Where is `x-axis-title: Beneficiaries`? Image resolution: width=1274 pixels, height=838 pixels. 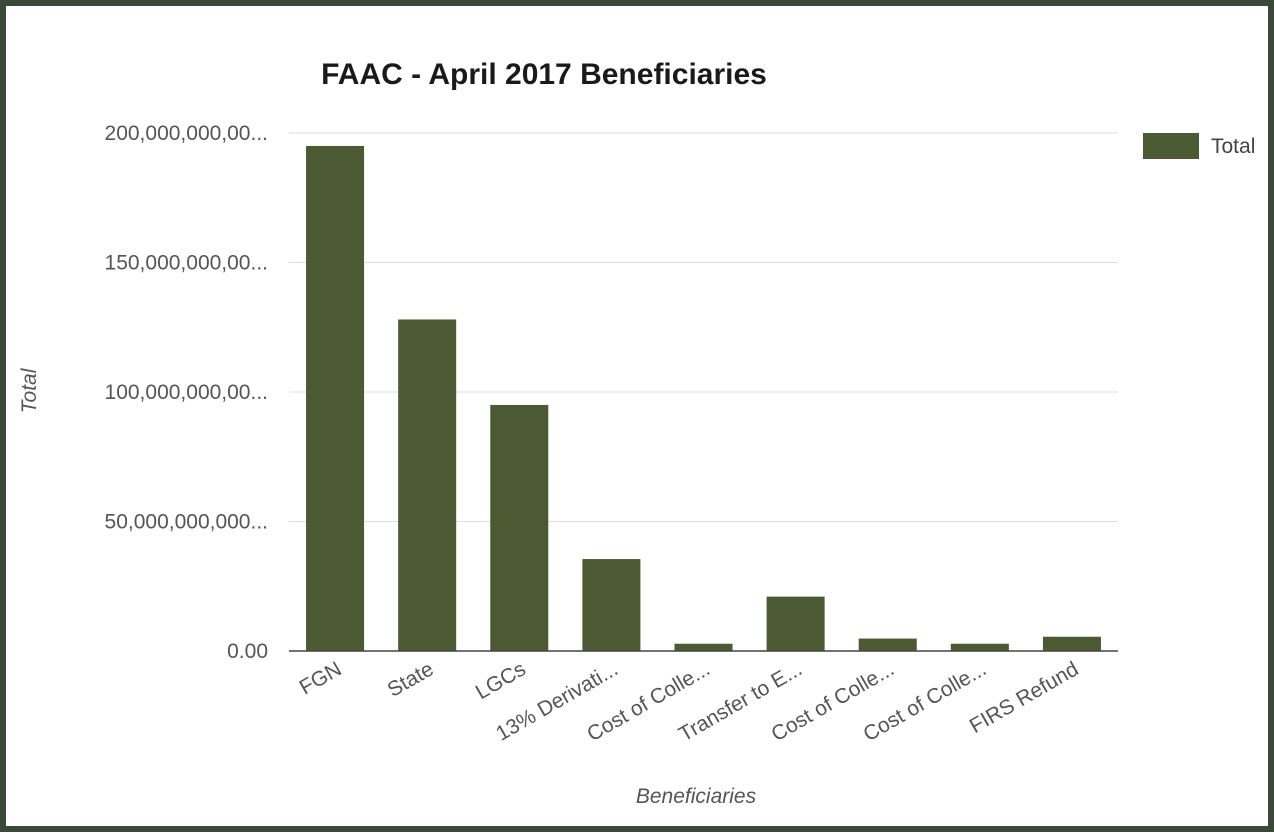
x-axis-title: Beneficiaries is located at coordinates (696, 796).